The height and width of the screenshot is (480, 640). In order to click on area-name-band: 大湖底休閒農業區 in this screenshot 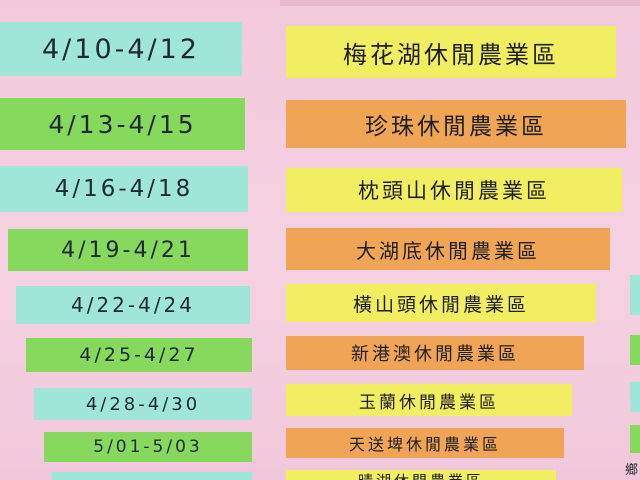, I will do `click(448, 249)`.